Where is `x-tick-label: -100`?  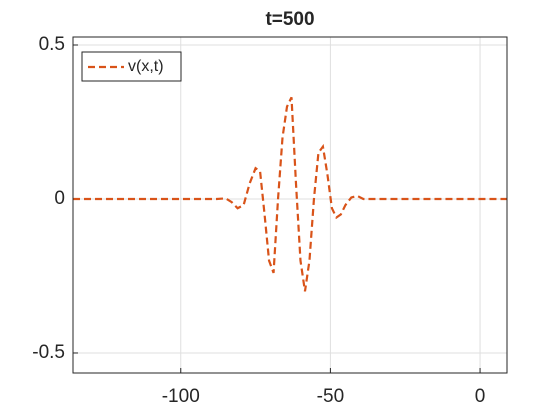
x-tick-label: -100 is located at coordinates (181, 396).